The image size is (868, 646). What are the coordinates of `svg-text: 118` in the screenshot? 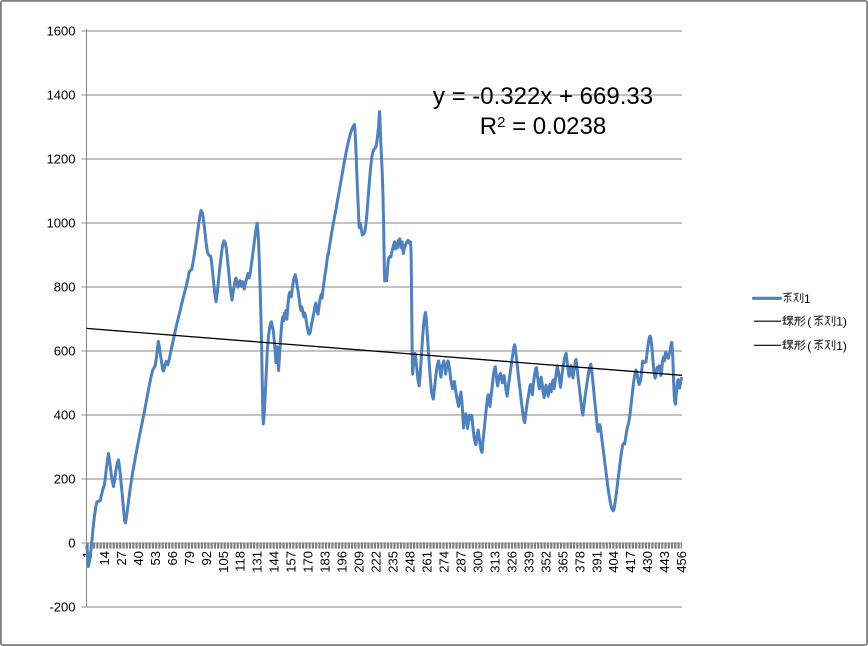 It's located at (240, 561).